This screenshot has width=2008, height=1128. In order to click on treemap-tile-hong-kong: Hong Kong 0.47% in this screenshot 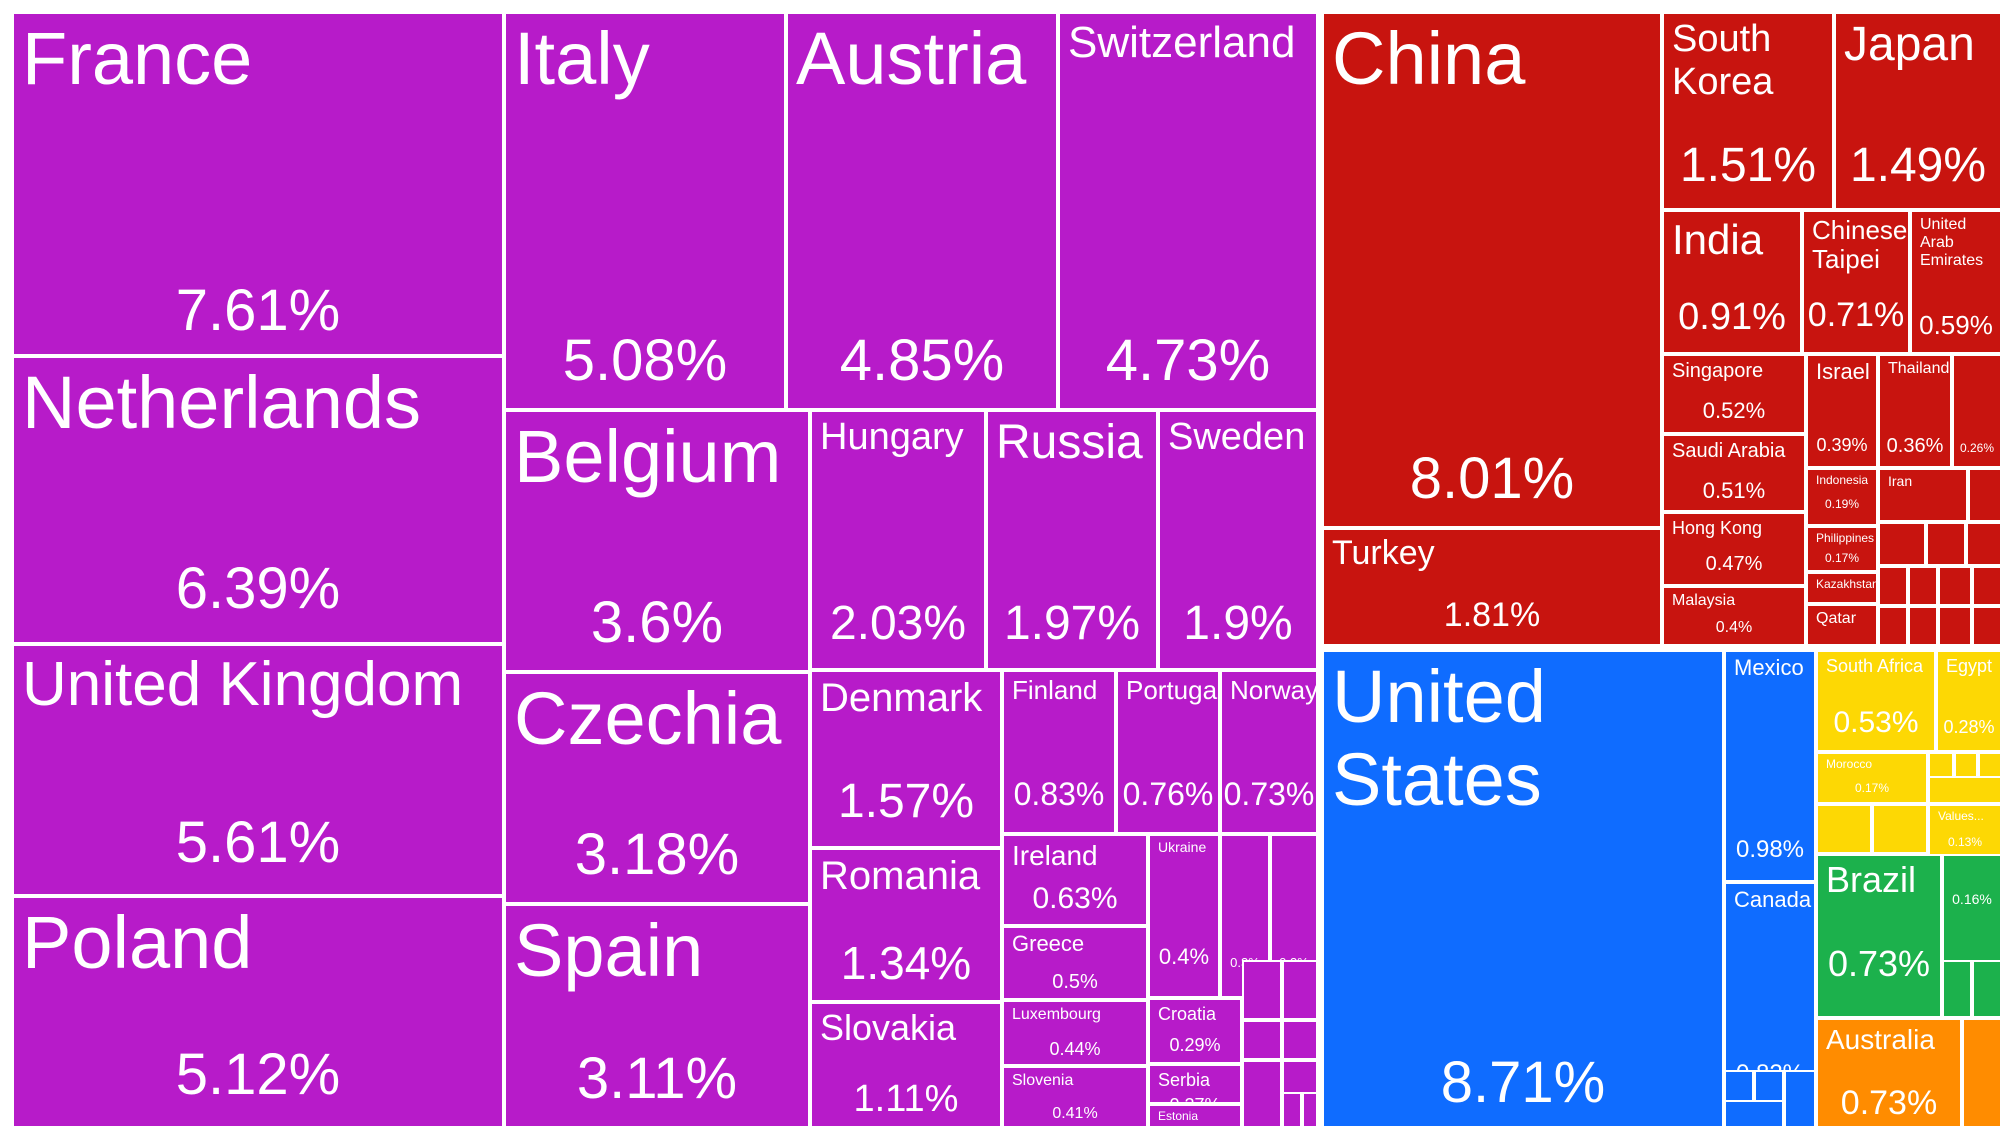, I will do `click(1734, 549)`.